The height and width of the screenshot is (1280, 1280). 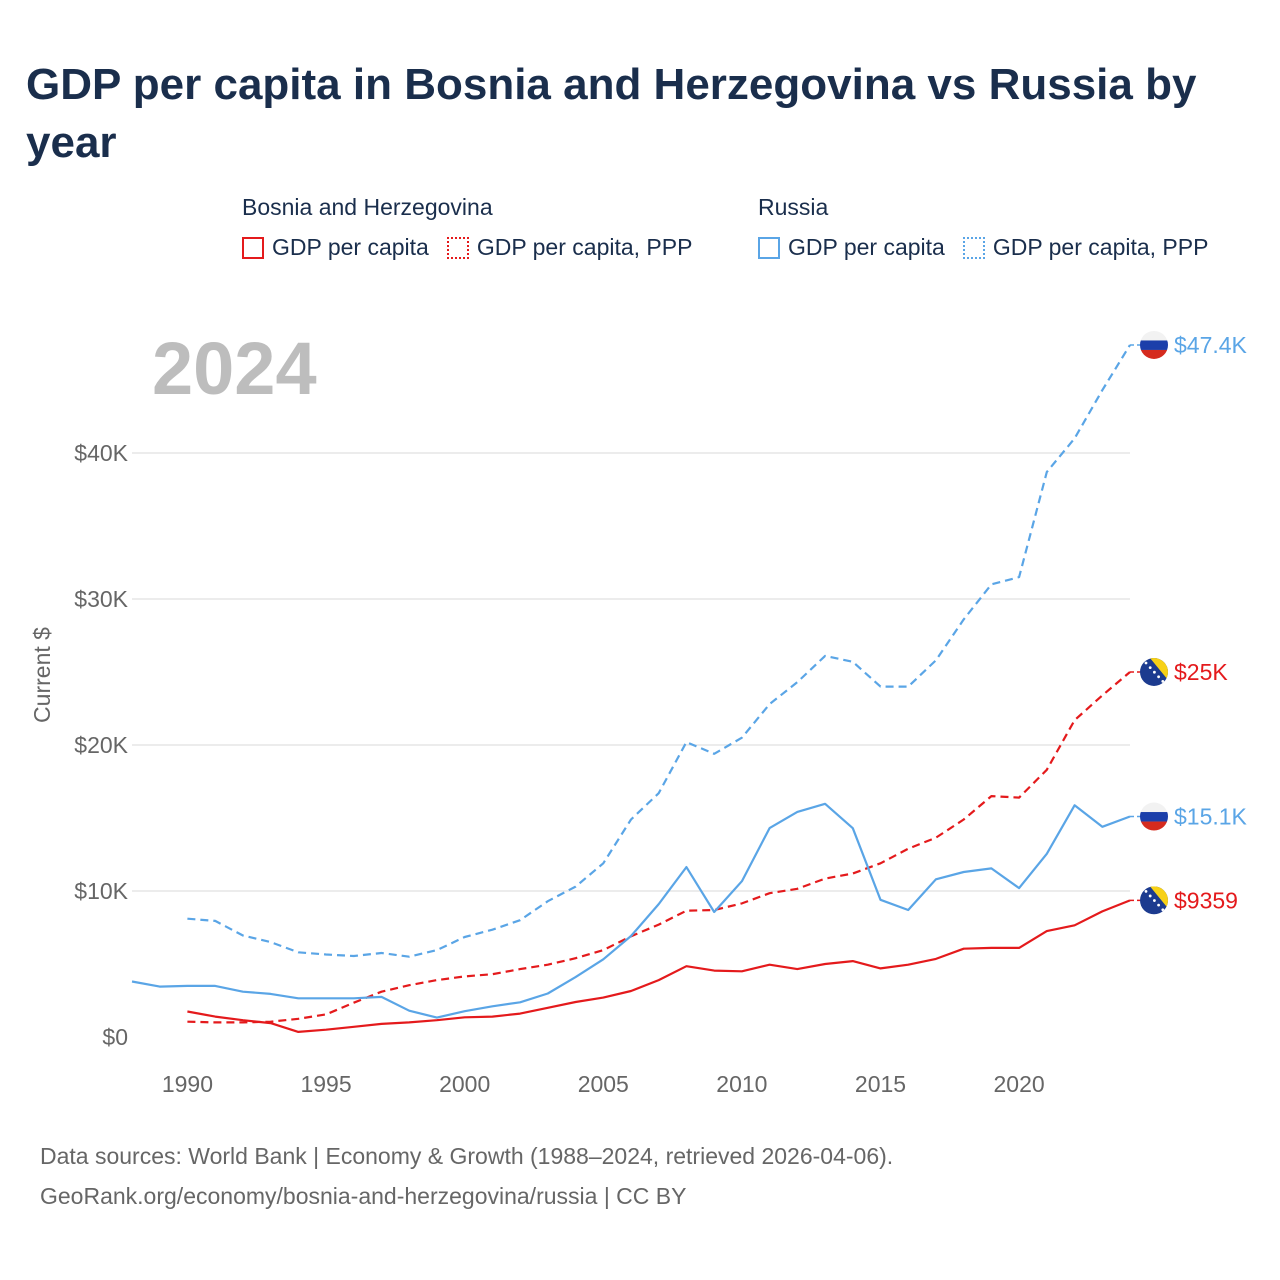 I want to click on x-tick-label: 1990, so click(x=187, y=1084).